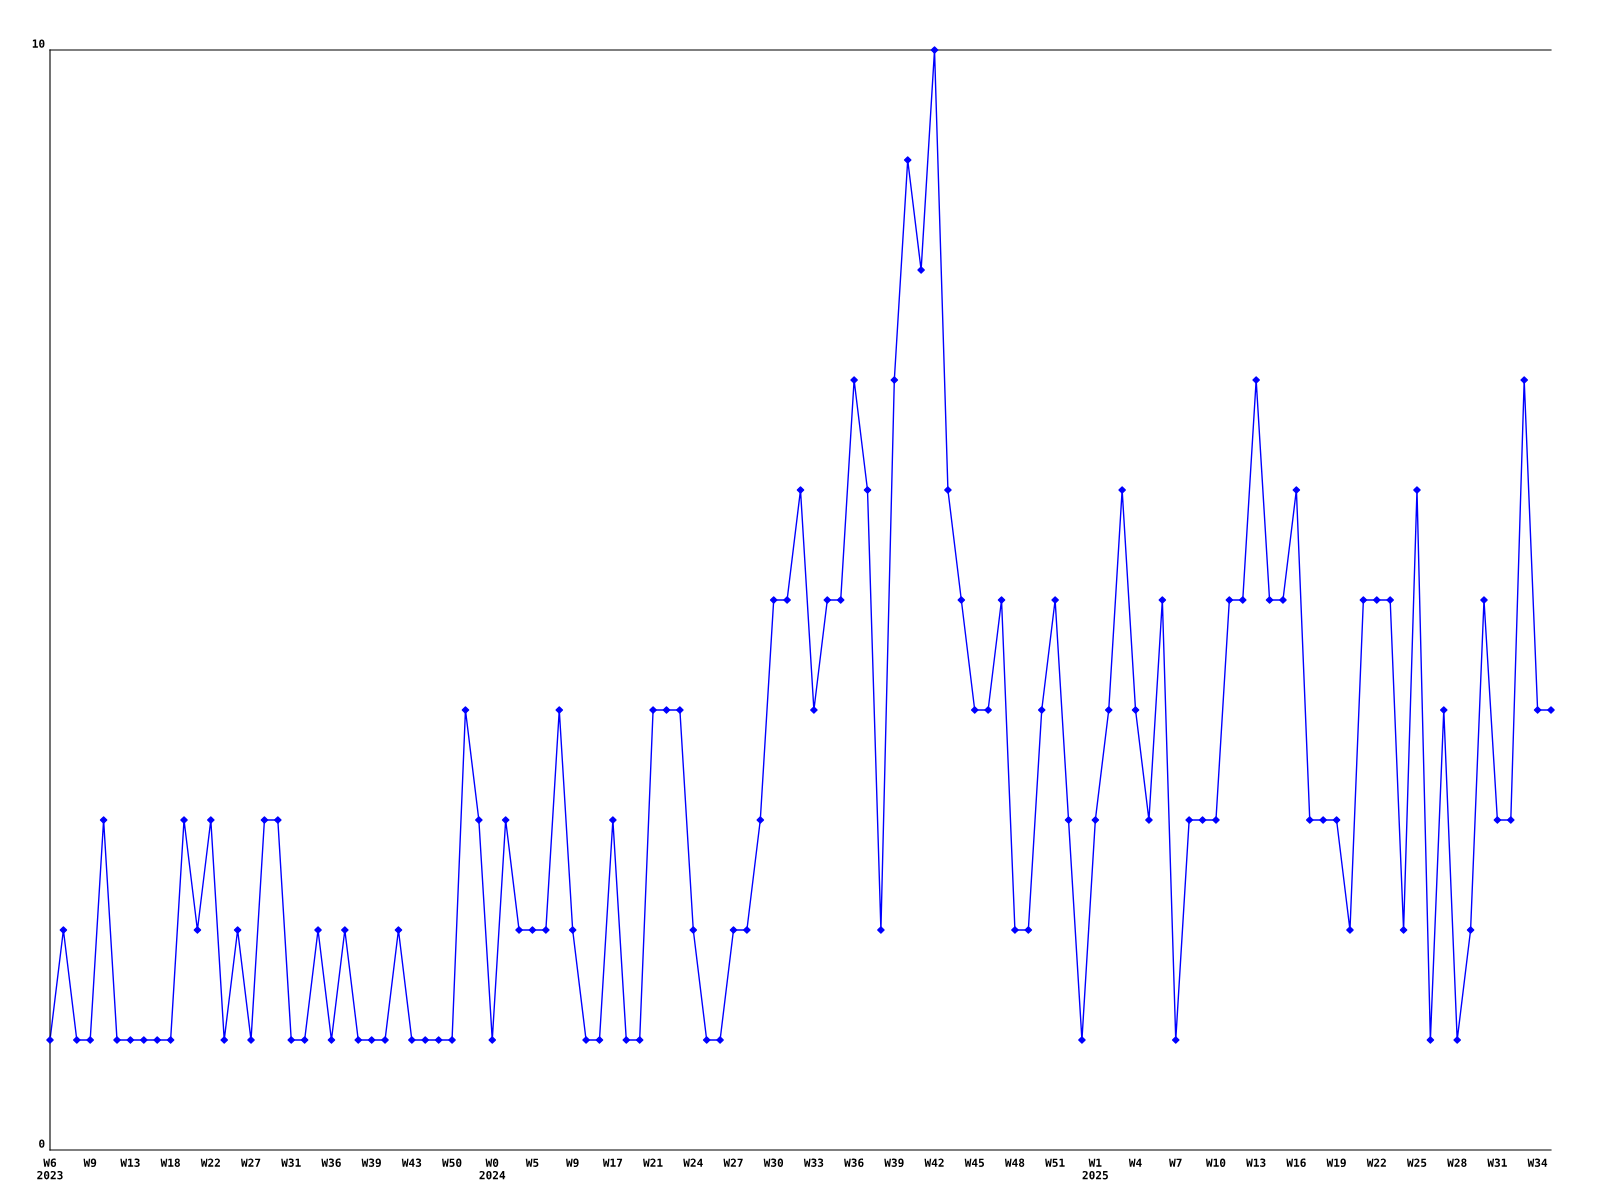 Image resolution: width=1600 pixels, height=1200 pixels. Describe the element at coordinates (974, 1162) in the screenshot. I see `x-tick-label: W45` at that location.